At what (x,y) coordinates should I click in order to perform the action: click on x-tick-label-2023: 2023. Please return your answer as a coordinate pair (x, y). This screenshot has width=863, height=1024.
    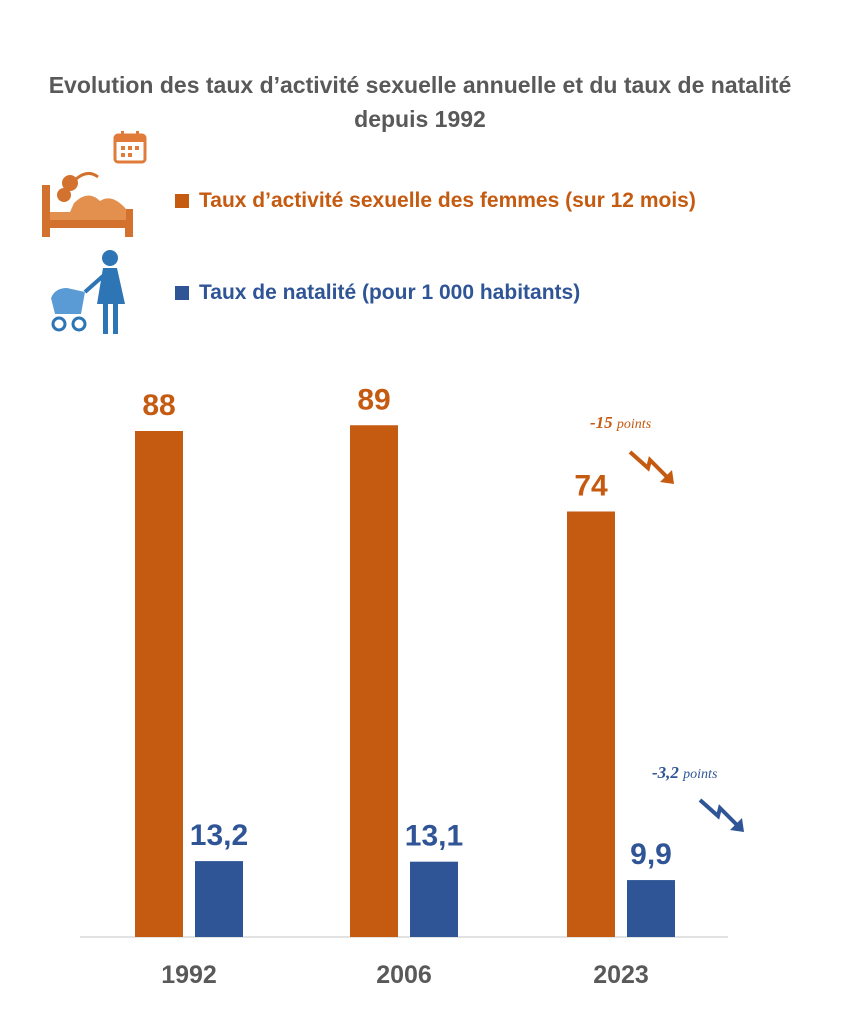
    Looking at the image, I should click on (621, 975).